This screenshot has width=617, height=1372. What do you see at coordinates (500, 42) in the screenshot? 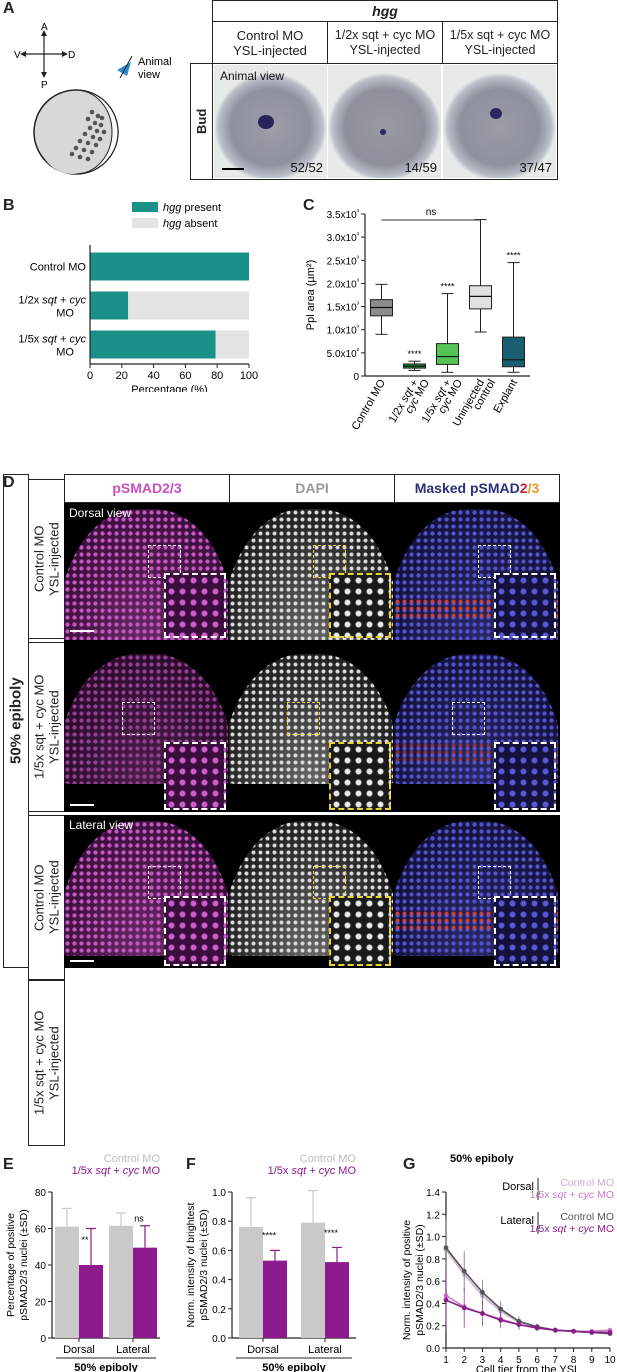
I see `col-header-3: 1/5x sqt + cyc MO YSL-injected` at bounding box center [500, 42].